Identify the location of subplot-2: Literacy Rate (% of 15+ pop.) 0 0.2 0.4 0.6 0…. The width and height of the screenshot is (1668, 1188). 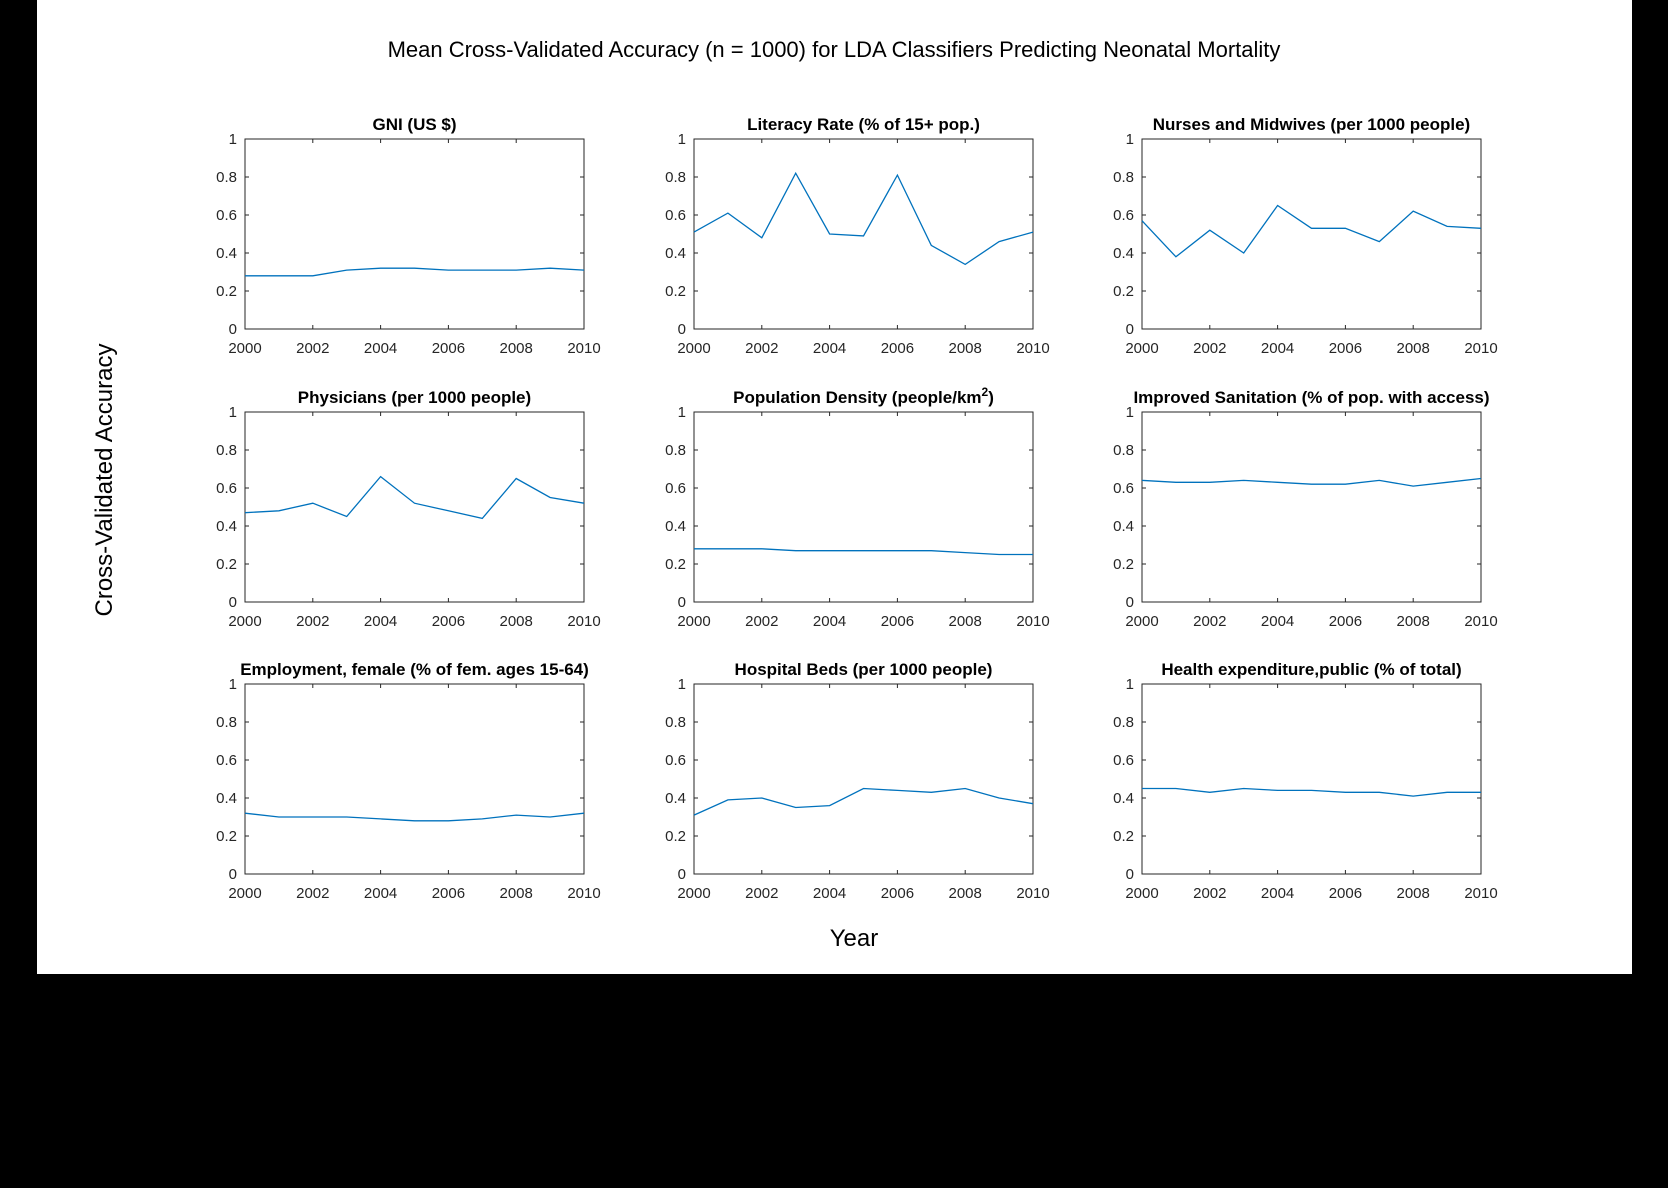
(857, 236).